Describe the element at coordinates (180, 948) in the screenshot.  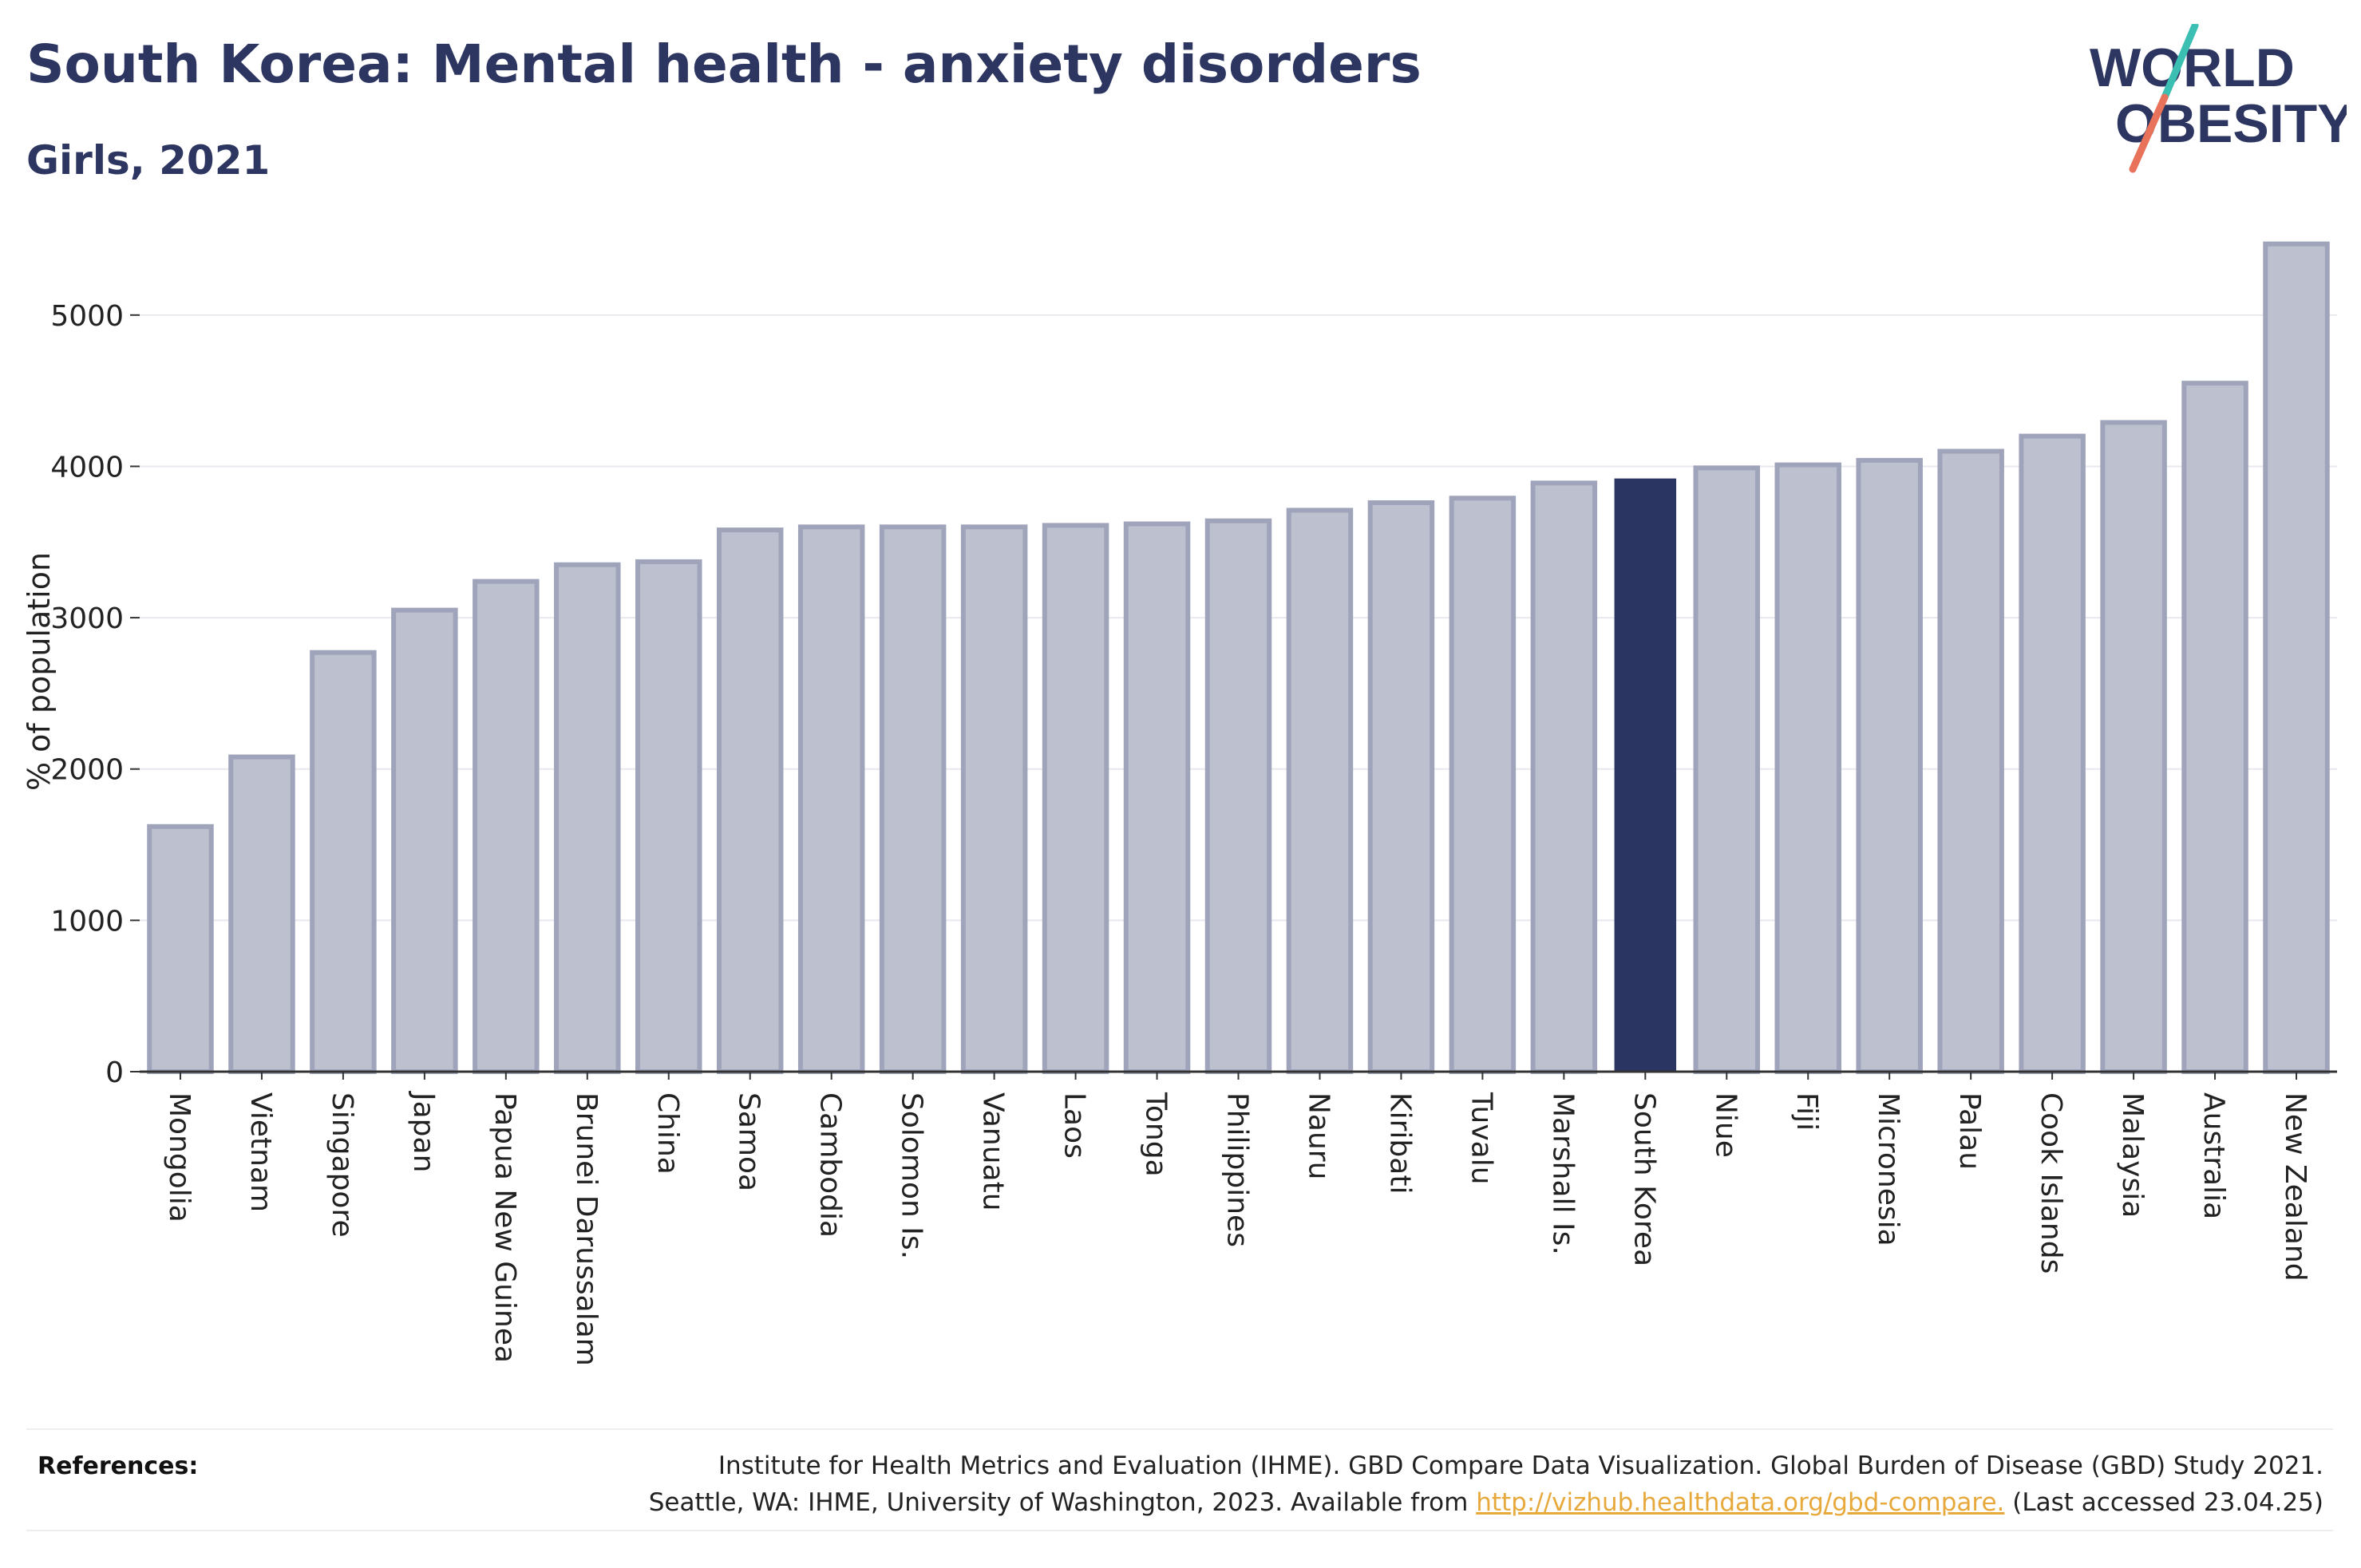
I see `bar-mongolia` at that location.